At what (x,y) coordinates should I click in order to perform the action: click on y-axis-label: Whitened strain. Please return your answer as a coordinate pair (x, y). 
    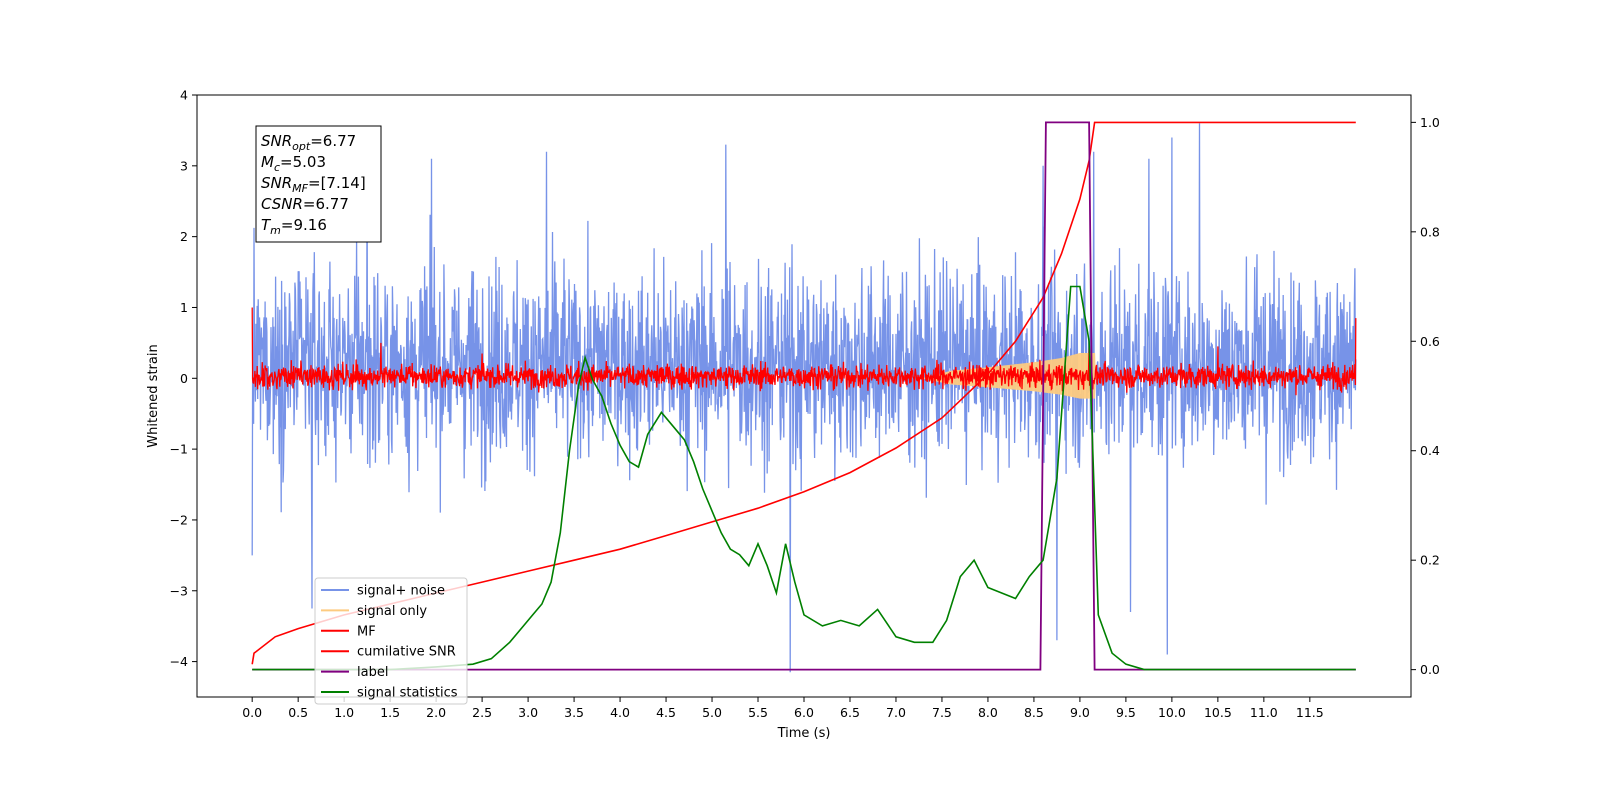
    Looking at the image, I should click on (153, 395).